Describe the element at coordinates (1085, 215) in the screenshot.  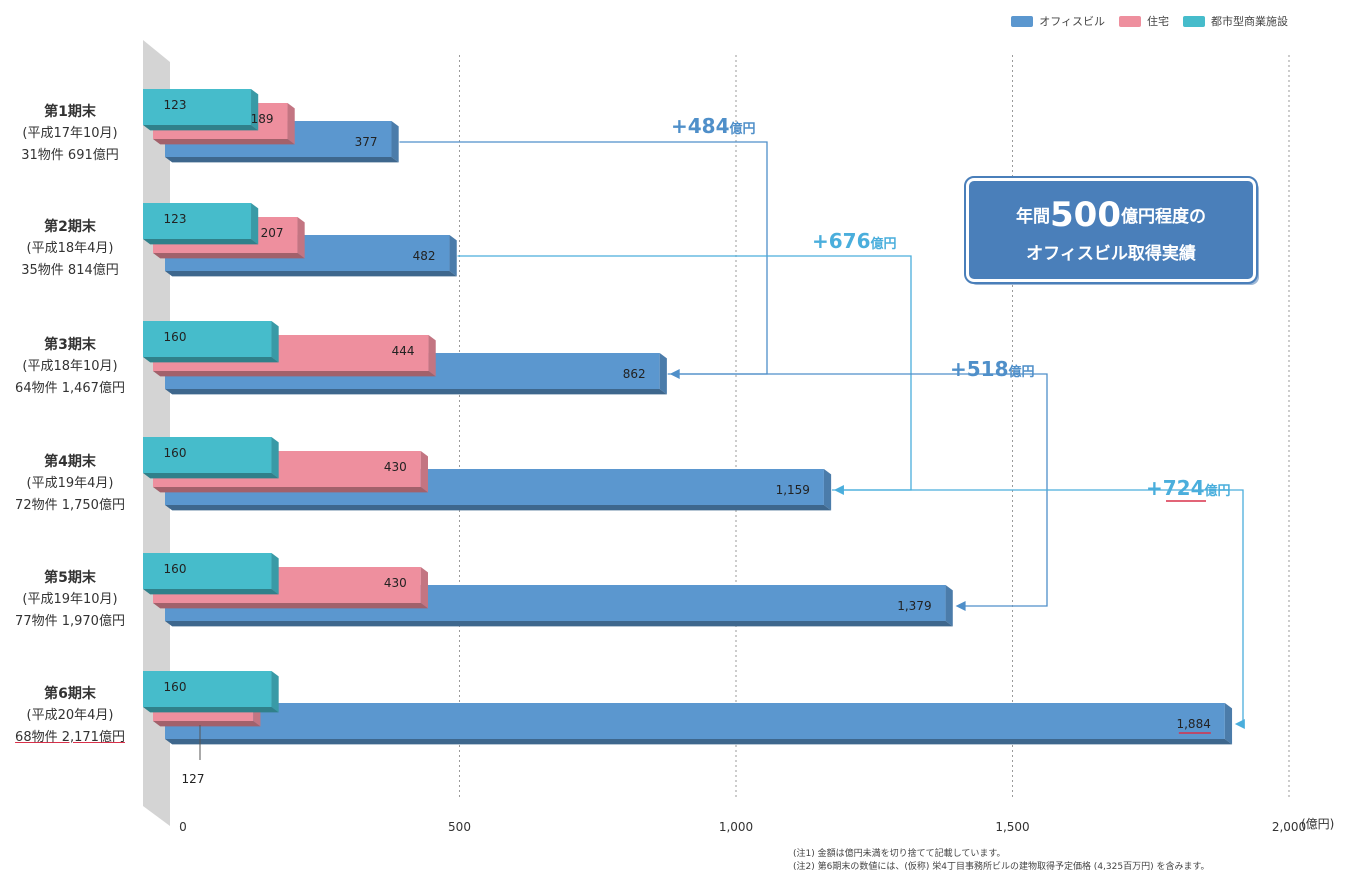
I see `callout-number: 500` at that location.